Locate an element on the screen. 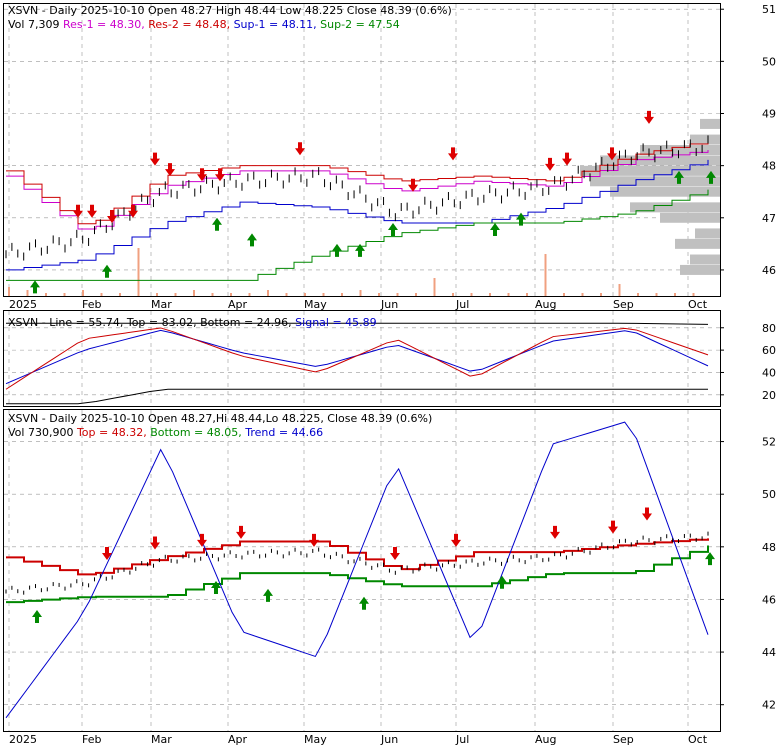 The height and width of the screenshot is (749, 780). top-ytick-label: 48 is located at coordinates (769, 166).